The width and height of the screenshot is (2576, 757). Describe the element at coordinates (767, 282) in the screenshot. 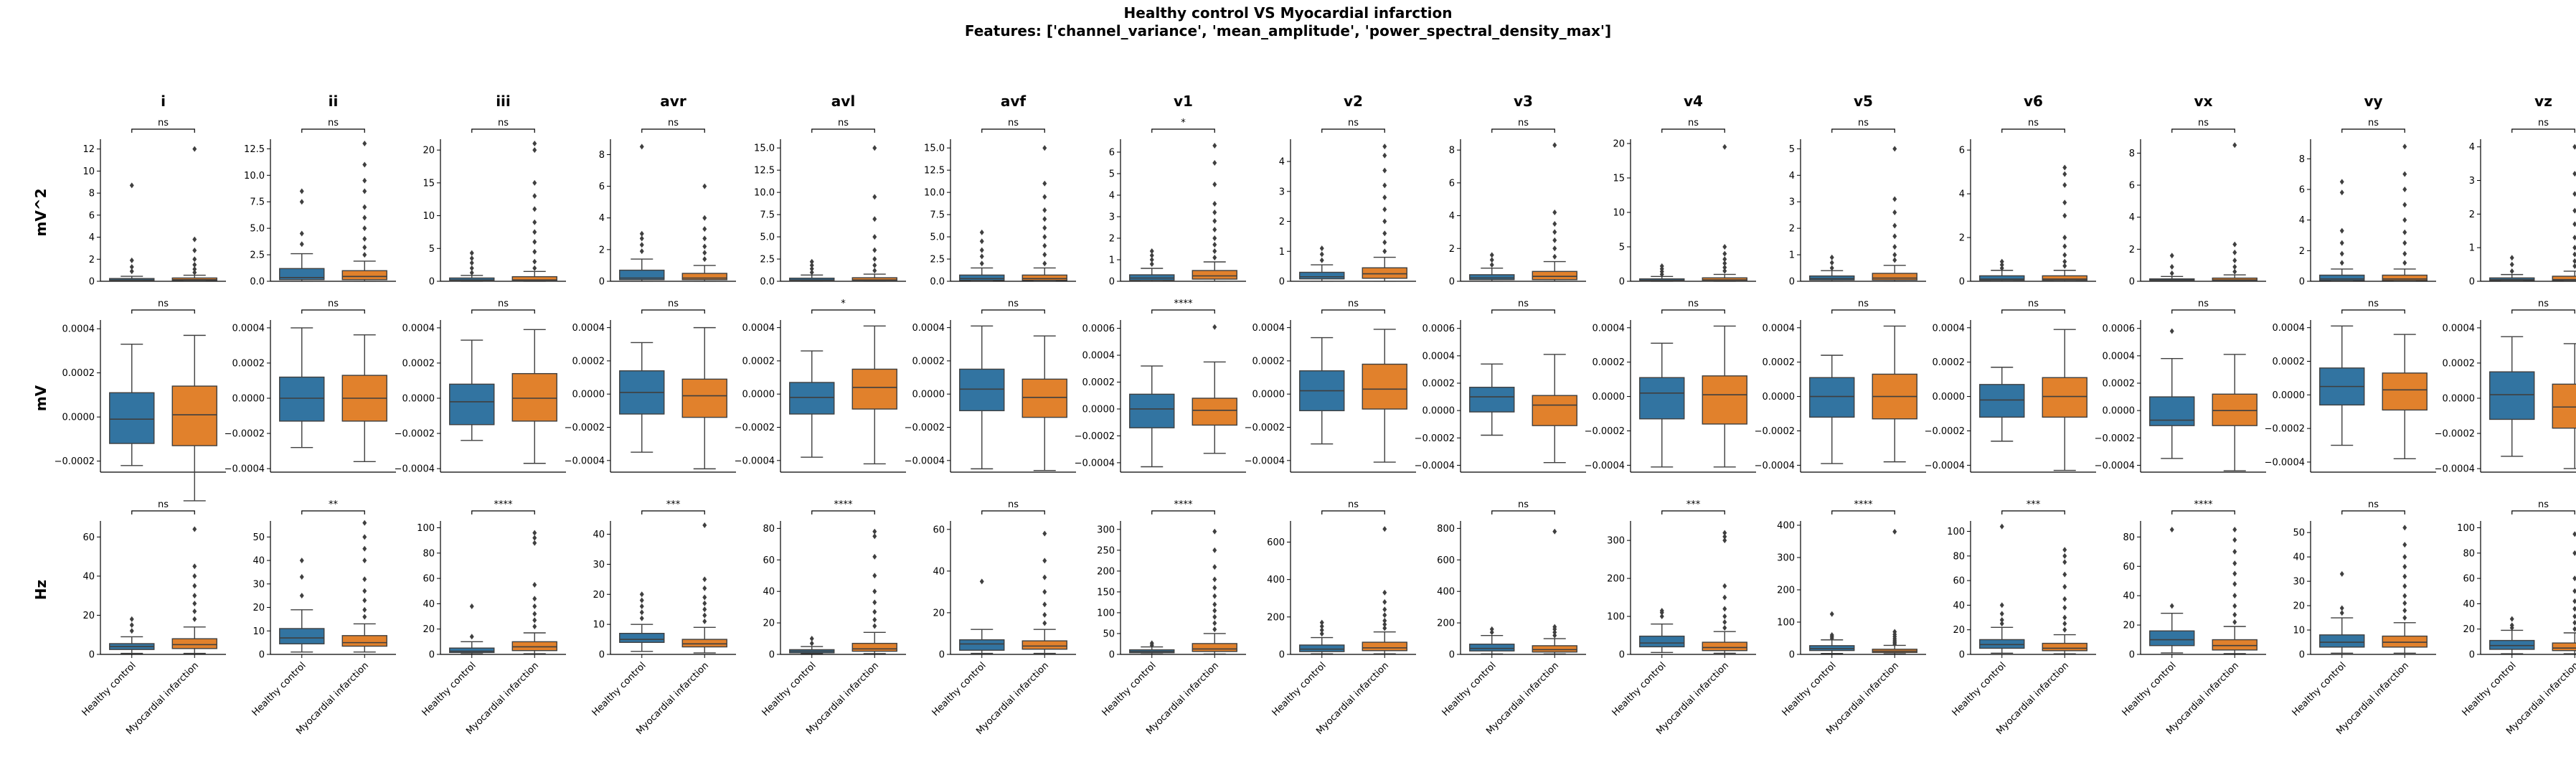

I see `y-tick-label: 0.0` at that location.